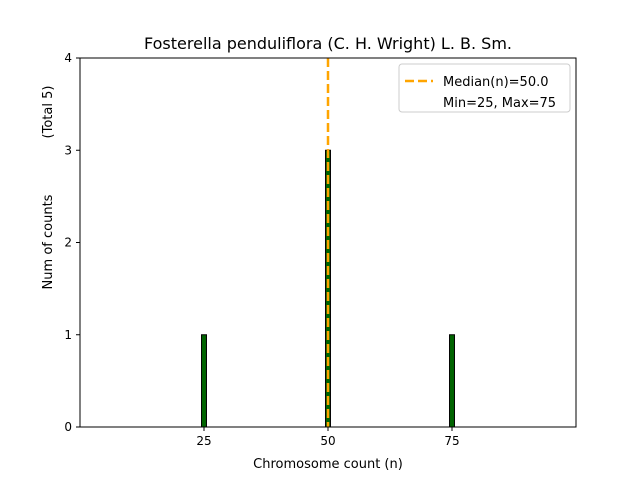 This screenshot has width=640, height=480. Describe the element at coordinates (499, 103) in the screenshot. I see `legend-range-label: Min=25, Max=75` at that location.